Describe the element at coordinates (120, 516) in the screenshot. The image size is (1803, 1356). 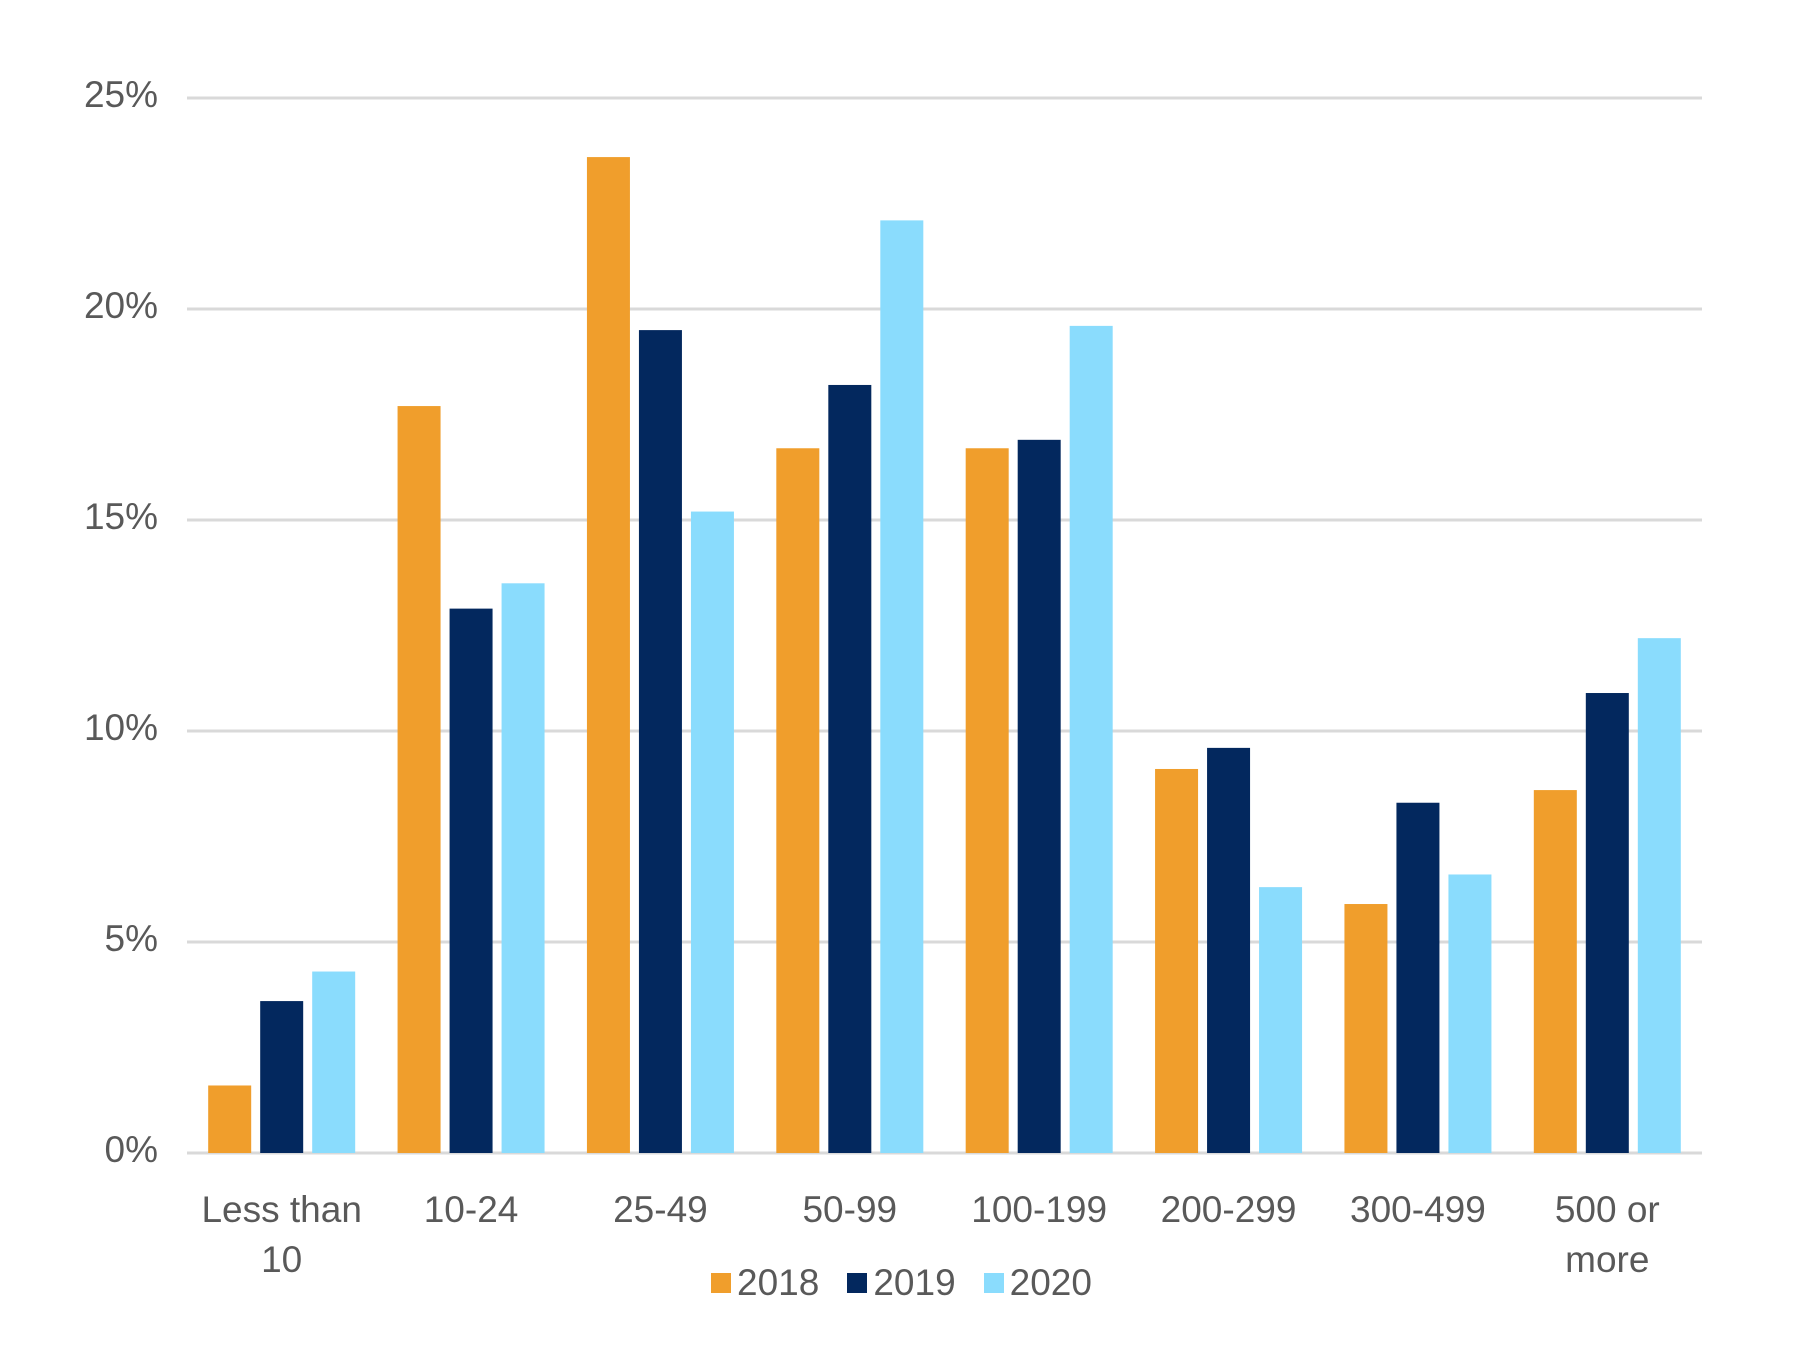
I see `y-tick-label: 15%` at that location.